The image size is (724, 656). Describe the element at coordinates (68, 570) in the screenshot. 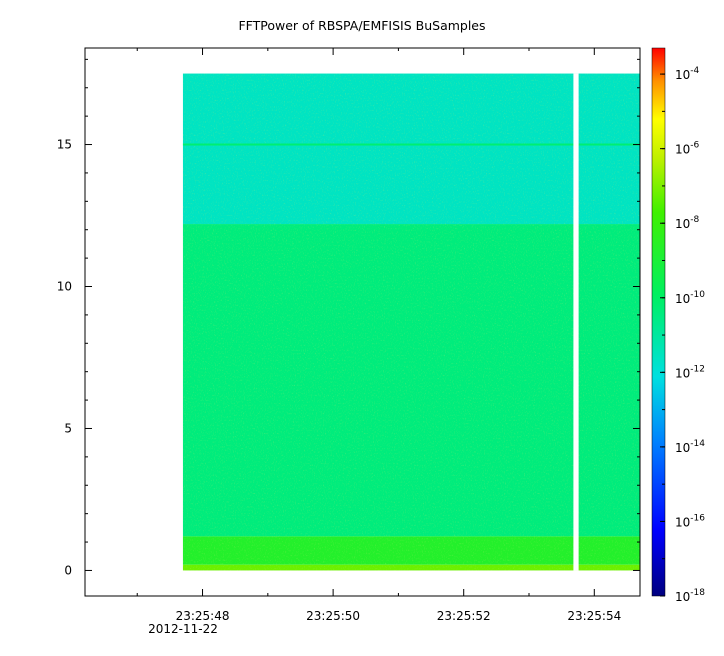

I see `y-tick-label: 0` at that location.